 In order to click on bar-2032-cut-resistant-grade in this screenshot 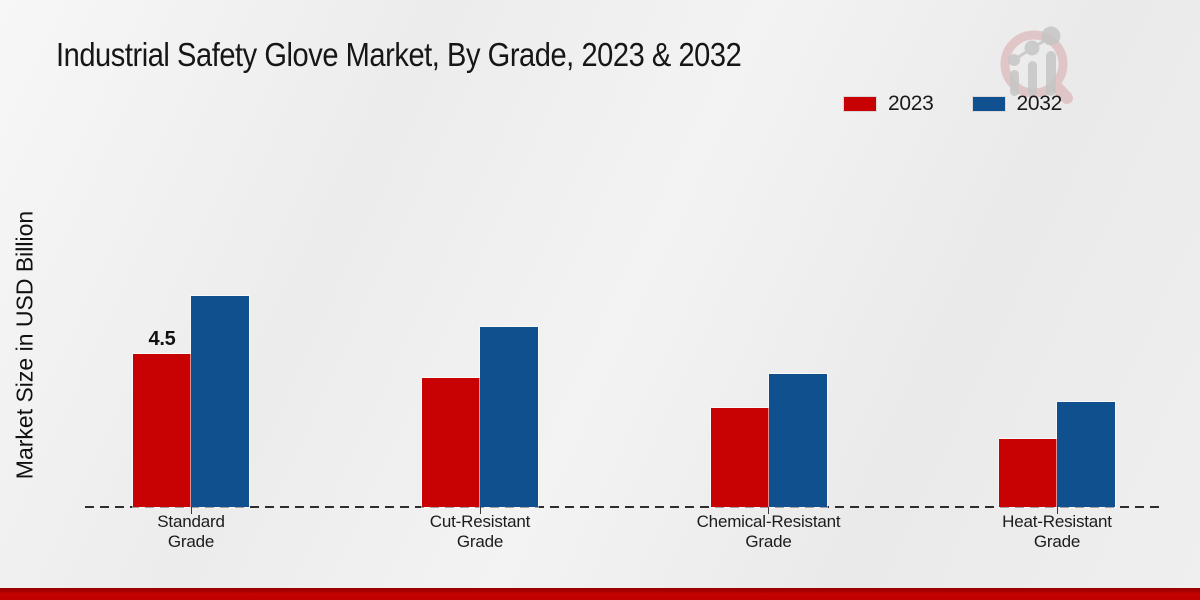, I will do `click(509, 417)`.